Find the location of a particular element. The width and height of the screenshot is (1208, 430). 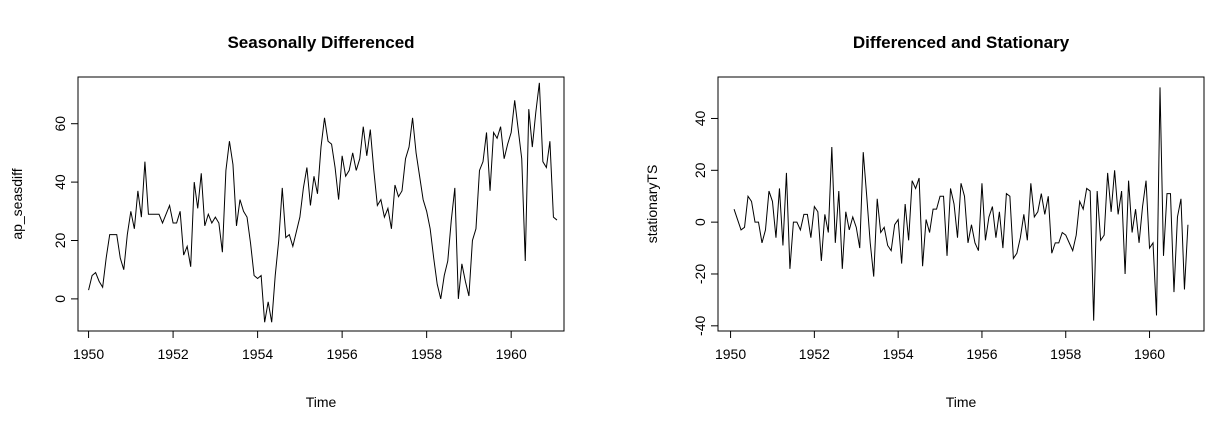

chart-title: Seasonally Differenced is located at coordinates (320, 42).